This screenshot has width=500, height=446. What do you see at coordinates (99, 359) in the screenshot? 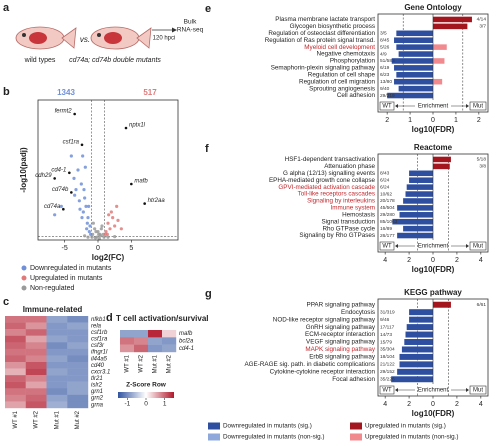
I see `row-label: il44a5` at bounding box center [99, 359].